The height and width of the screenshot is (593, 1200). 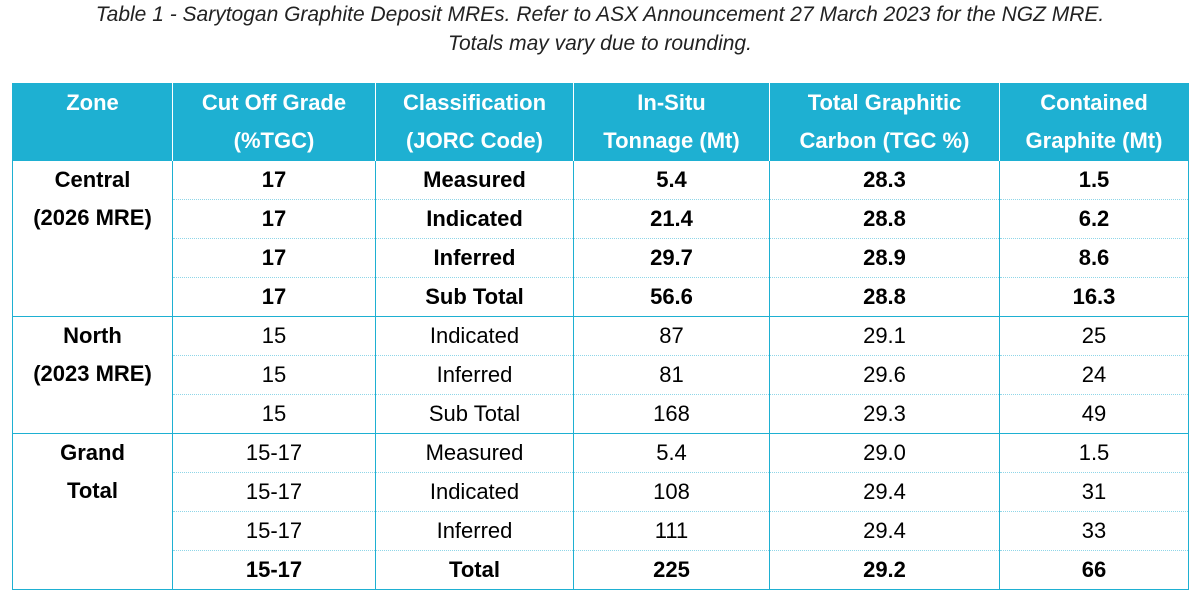 I want to click on header-in-situ-tonnage: In-Situ Tonnage (Mt), so click(x=671, y=122).